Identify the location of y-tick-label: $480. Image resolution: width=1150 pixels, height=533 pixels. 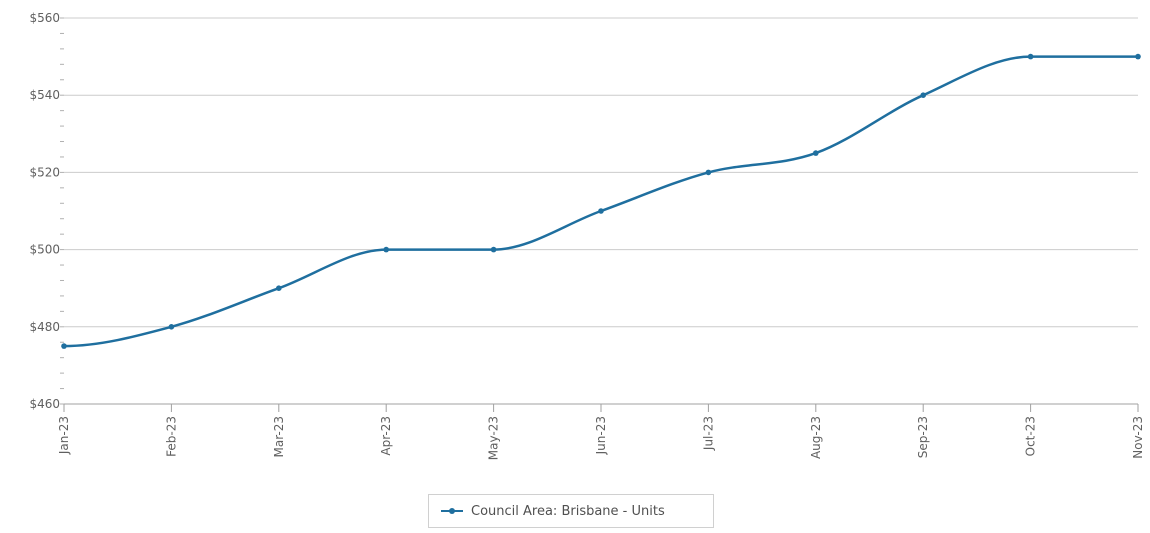
(44, 327).